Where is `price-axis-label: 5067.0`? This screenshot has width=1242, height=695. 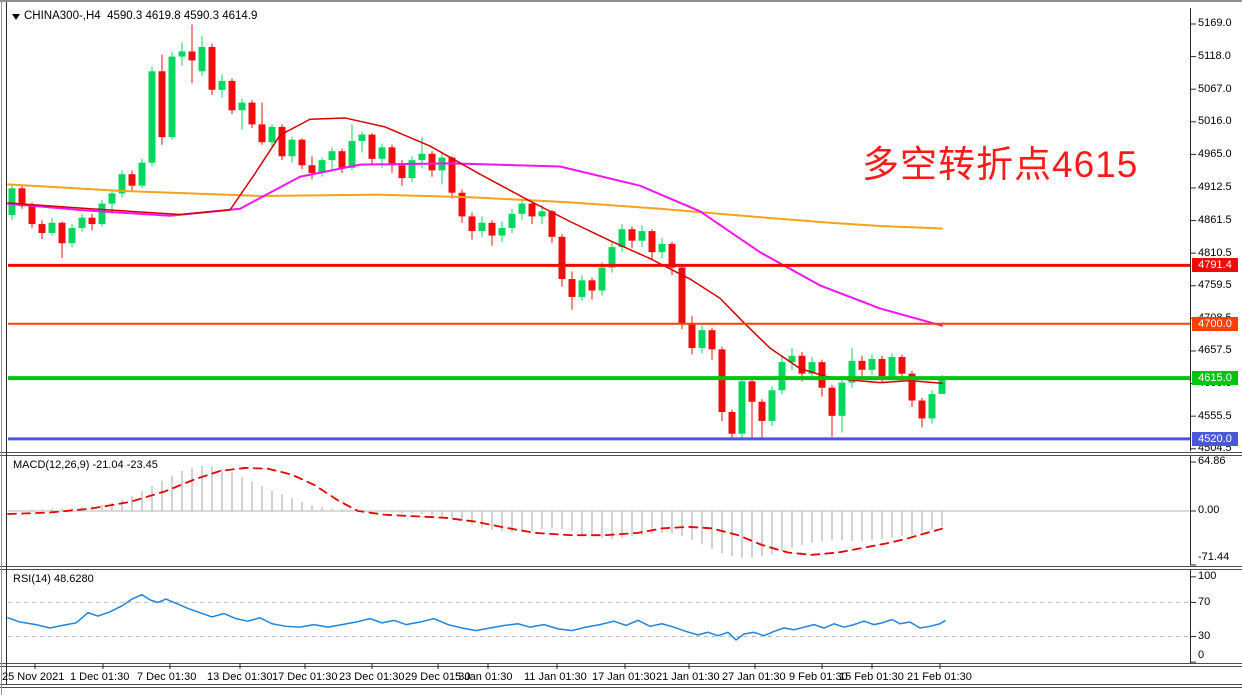 price-axis-label: 5067.0 is located at coordinates (1215, 88).